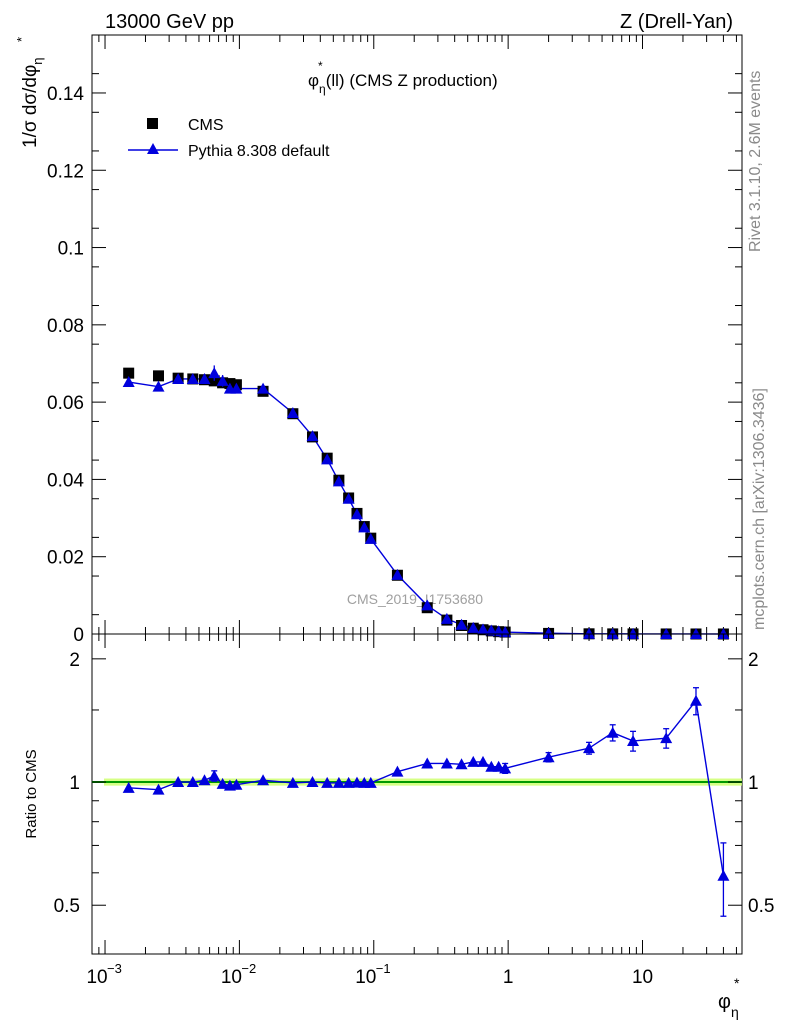 This screenshot has width=786, height=1024. What do you see at coordinates (755, 161) in the screenshot?
I see `rivet-version-label: Rivet 3.1.10, 2.6M events` at bounding box center [755, 161].